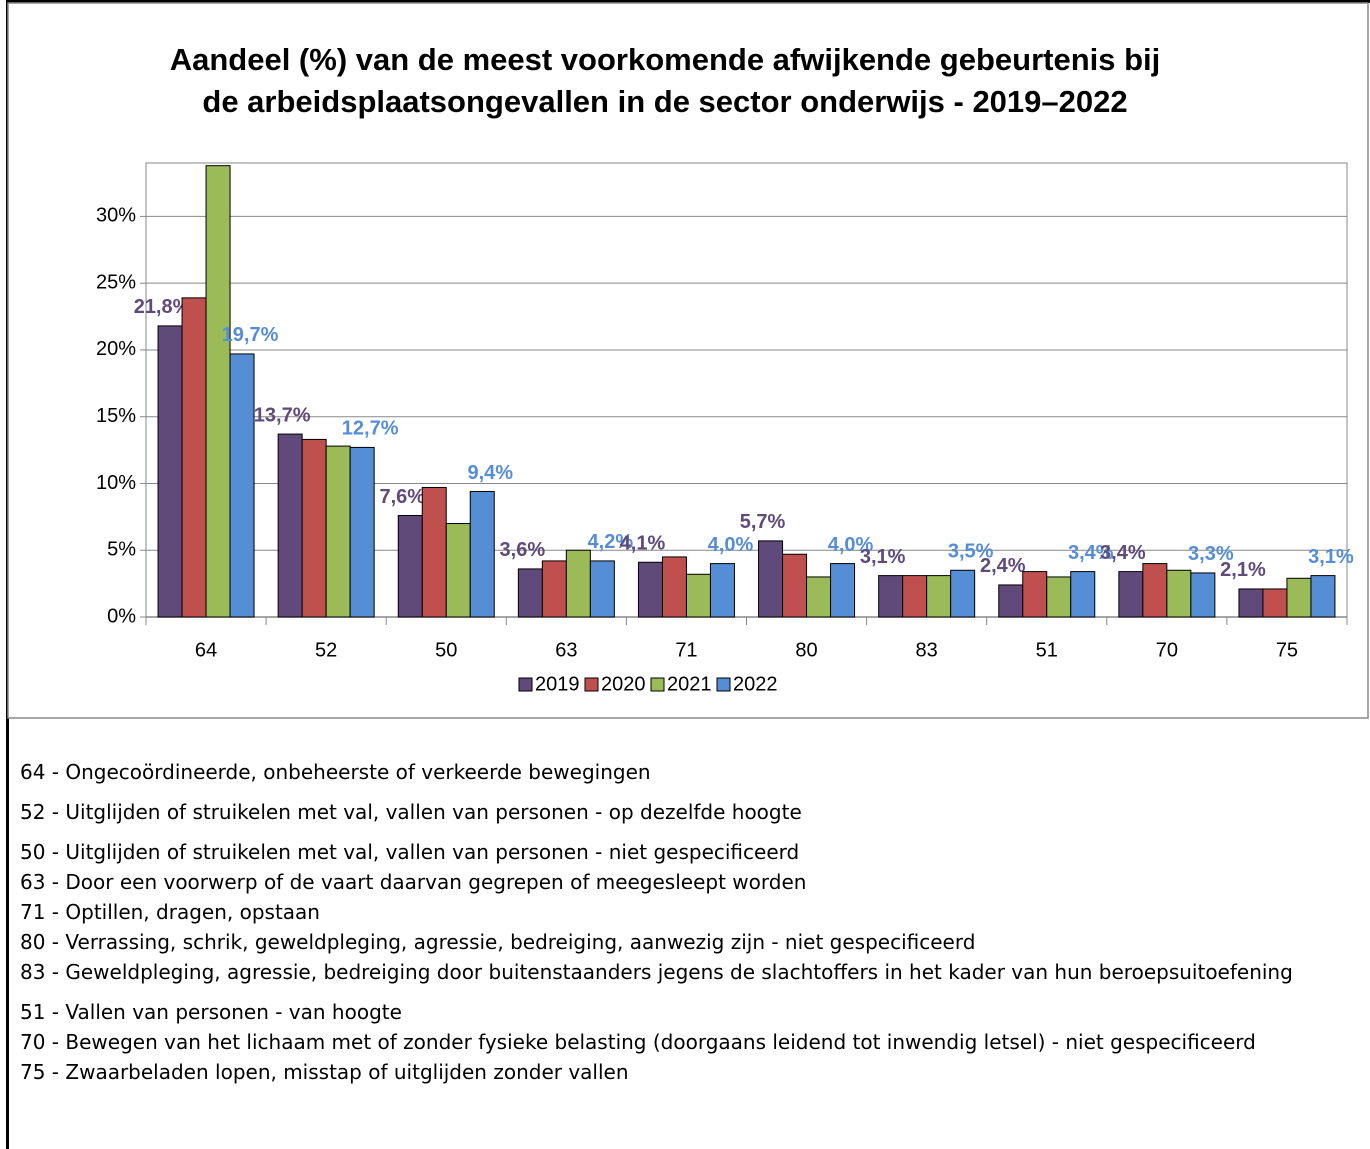 The height and width of the screenshot is (1149, 1370). I want to click on x-tick-label: 70, so click(1167, 650).